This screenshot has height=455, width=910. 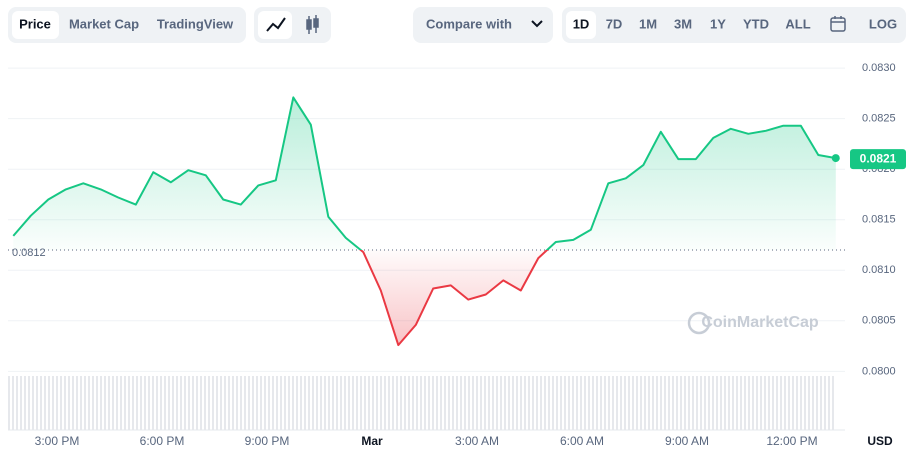 I want to click on y-tick-label: 0.0805, so click(x=879, y=321).